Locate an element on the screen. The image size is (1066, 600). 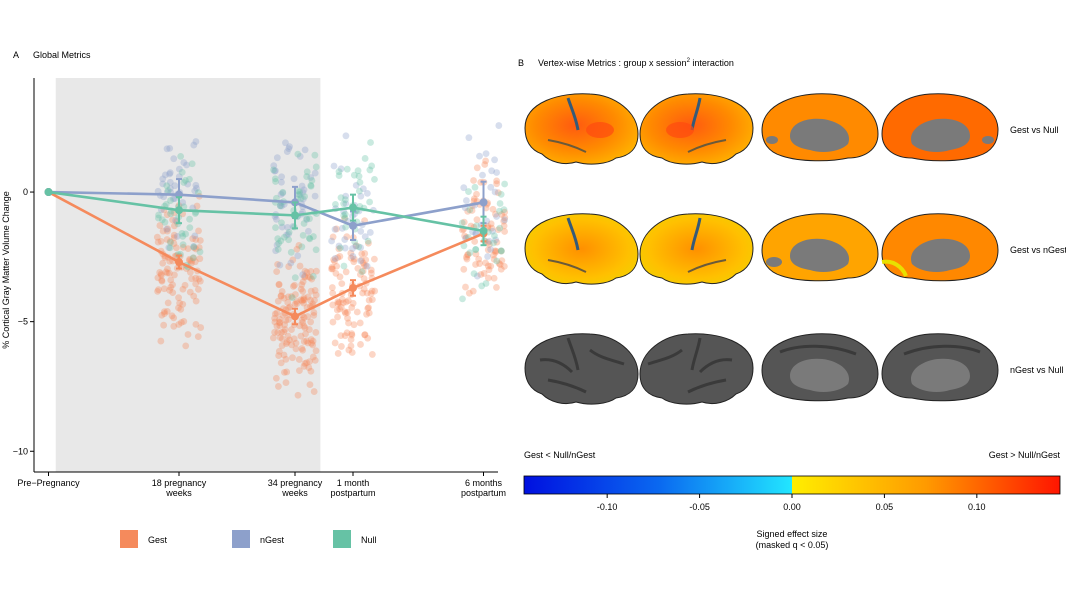
colorbar-ticks: -0.10 -0.05 0.00 0.05 0.10 is located at coordinates (791, 503).